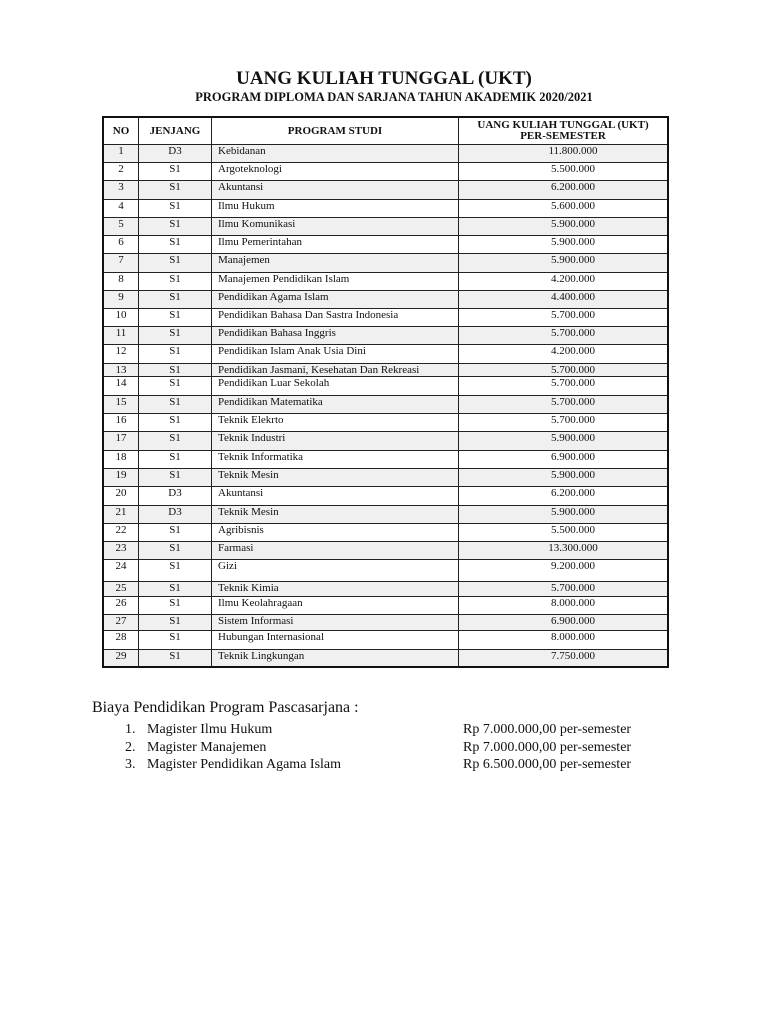 The height and width of the screenshot is (1024, 768). I want to click on cell-program-studi: Ilmu Hukum, so click(335, 208).